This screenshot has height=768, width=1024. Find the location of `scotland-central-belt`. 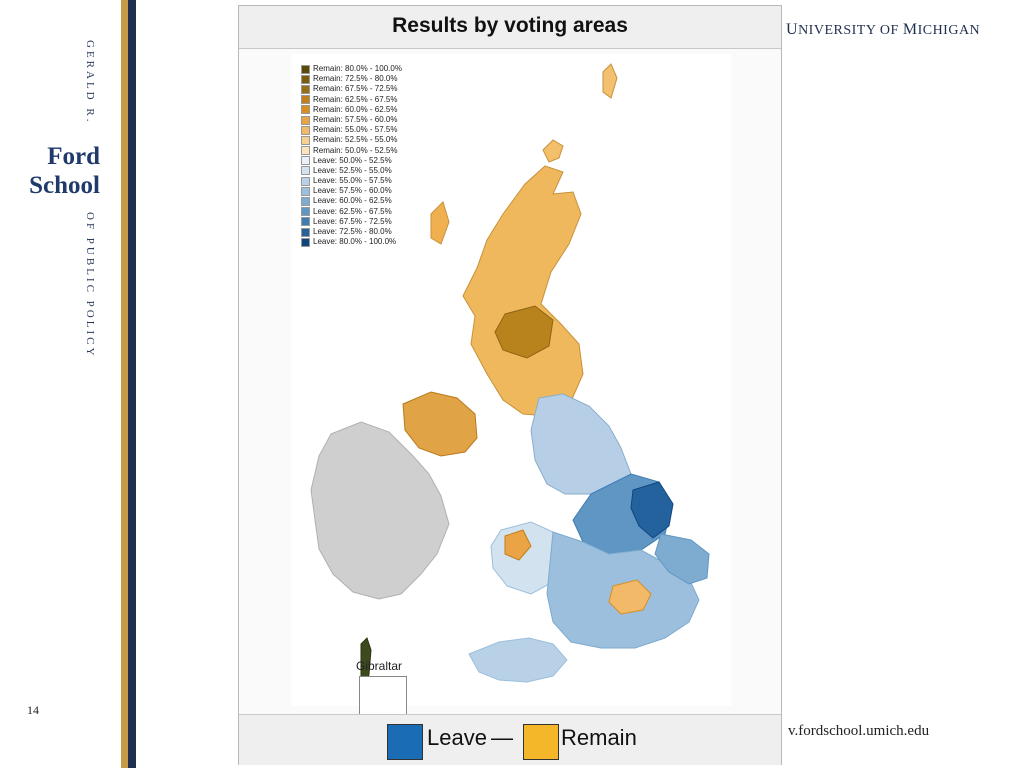

scotland-central-belt is located at coordinates (524, 332).